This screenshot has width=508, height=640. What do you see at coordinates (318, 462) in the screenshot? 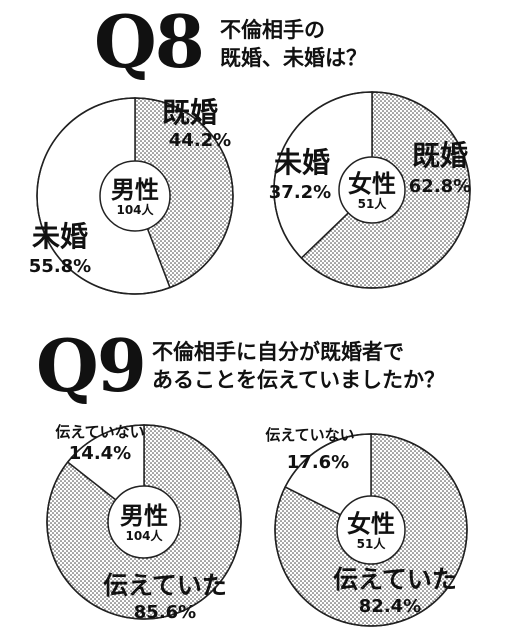
I see `slice-percent-label: 17.6%` at bounding box center [318, 462].